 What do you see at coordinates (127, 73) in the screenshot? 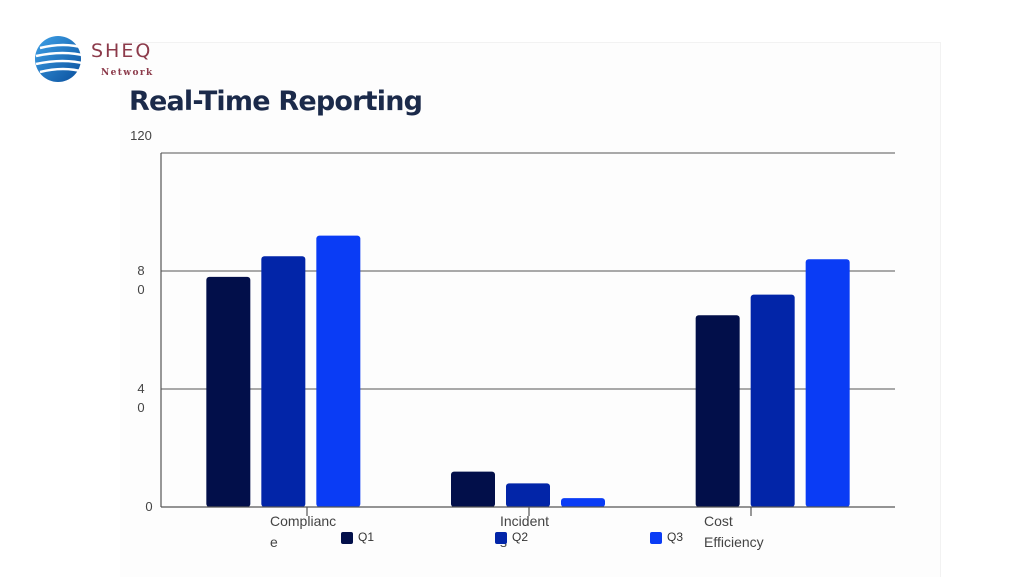
I see `logo-subtext: Network` at bounding box center [127, 73].